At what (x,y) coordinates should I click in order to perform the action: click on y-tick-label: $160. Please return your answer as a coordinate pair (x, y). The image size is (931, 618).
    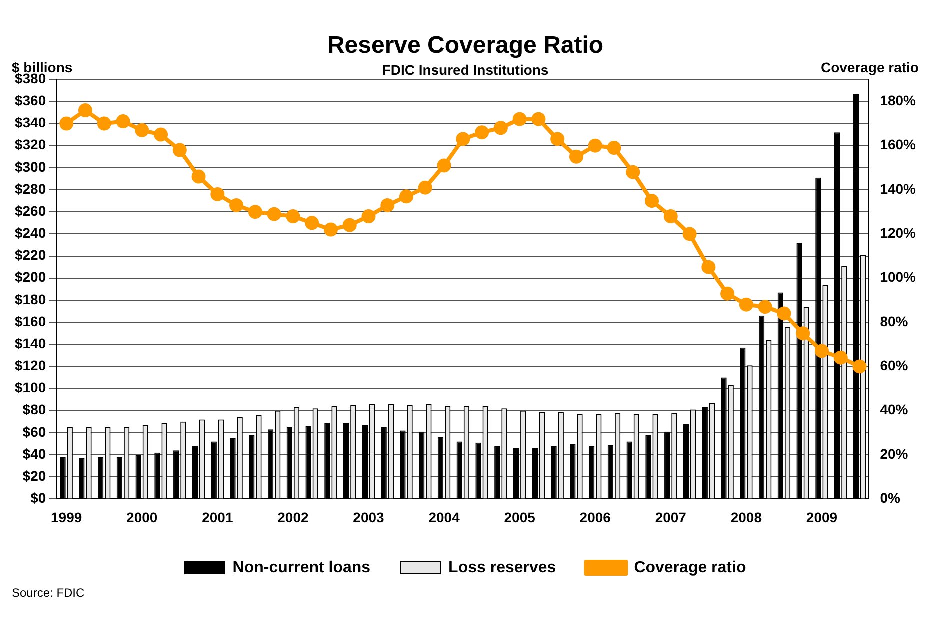
    Looking at the image, I should click on (30, 321).